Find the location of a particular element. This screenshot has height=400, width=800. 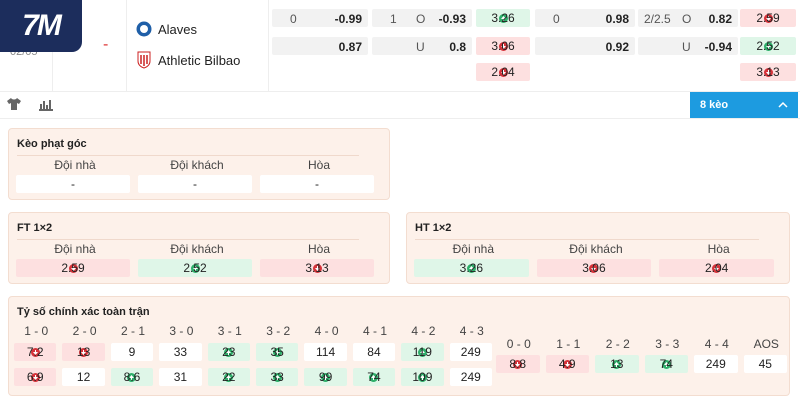

odds-box: 0 -0.99 is located at coordinates (320, 18).